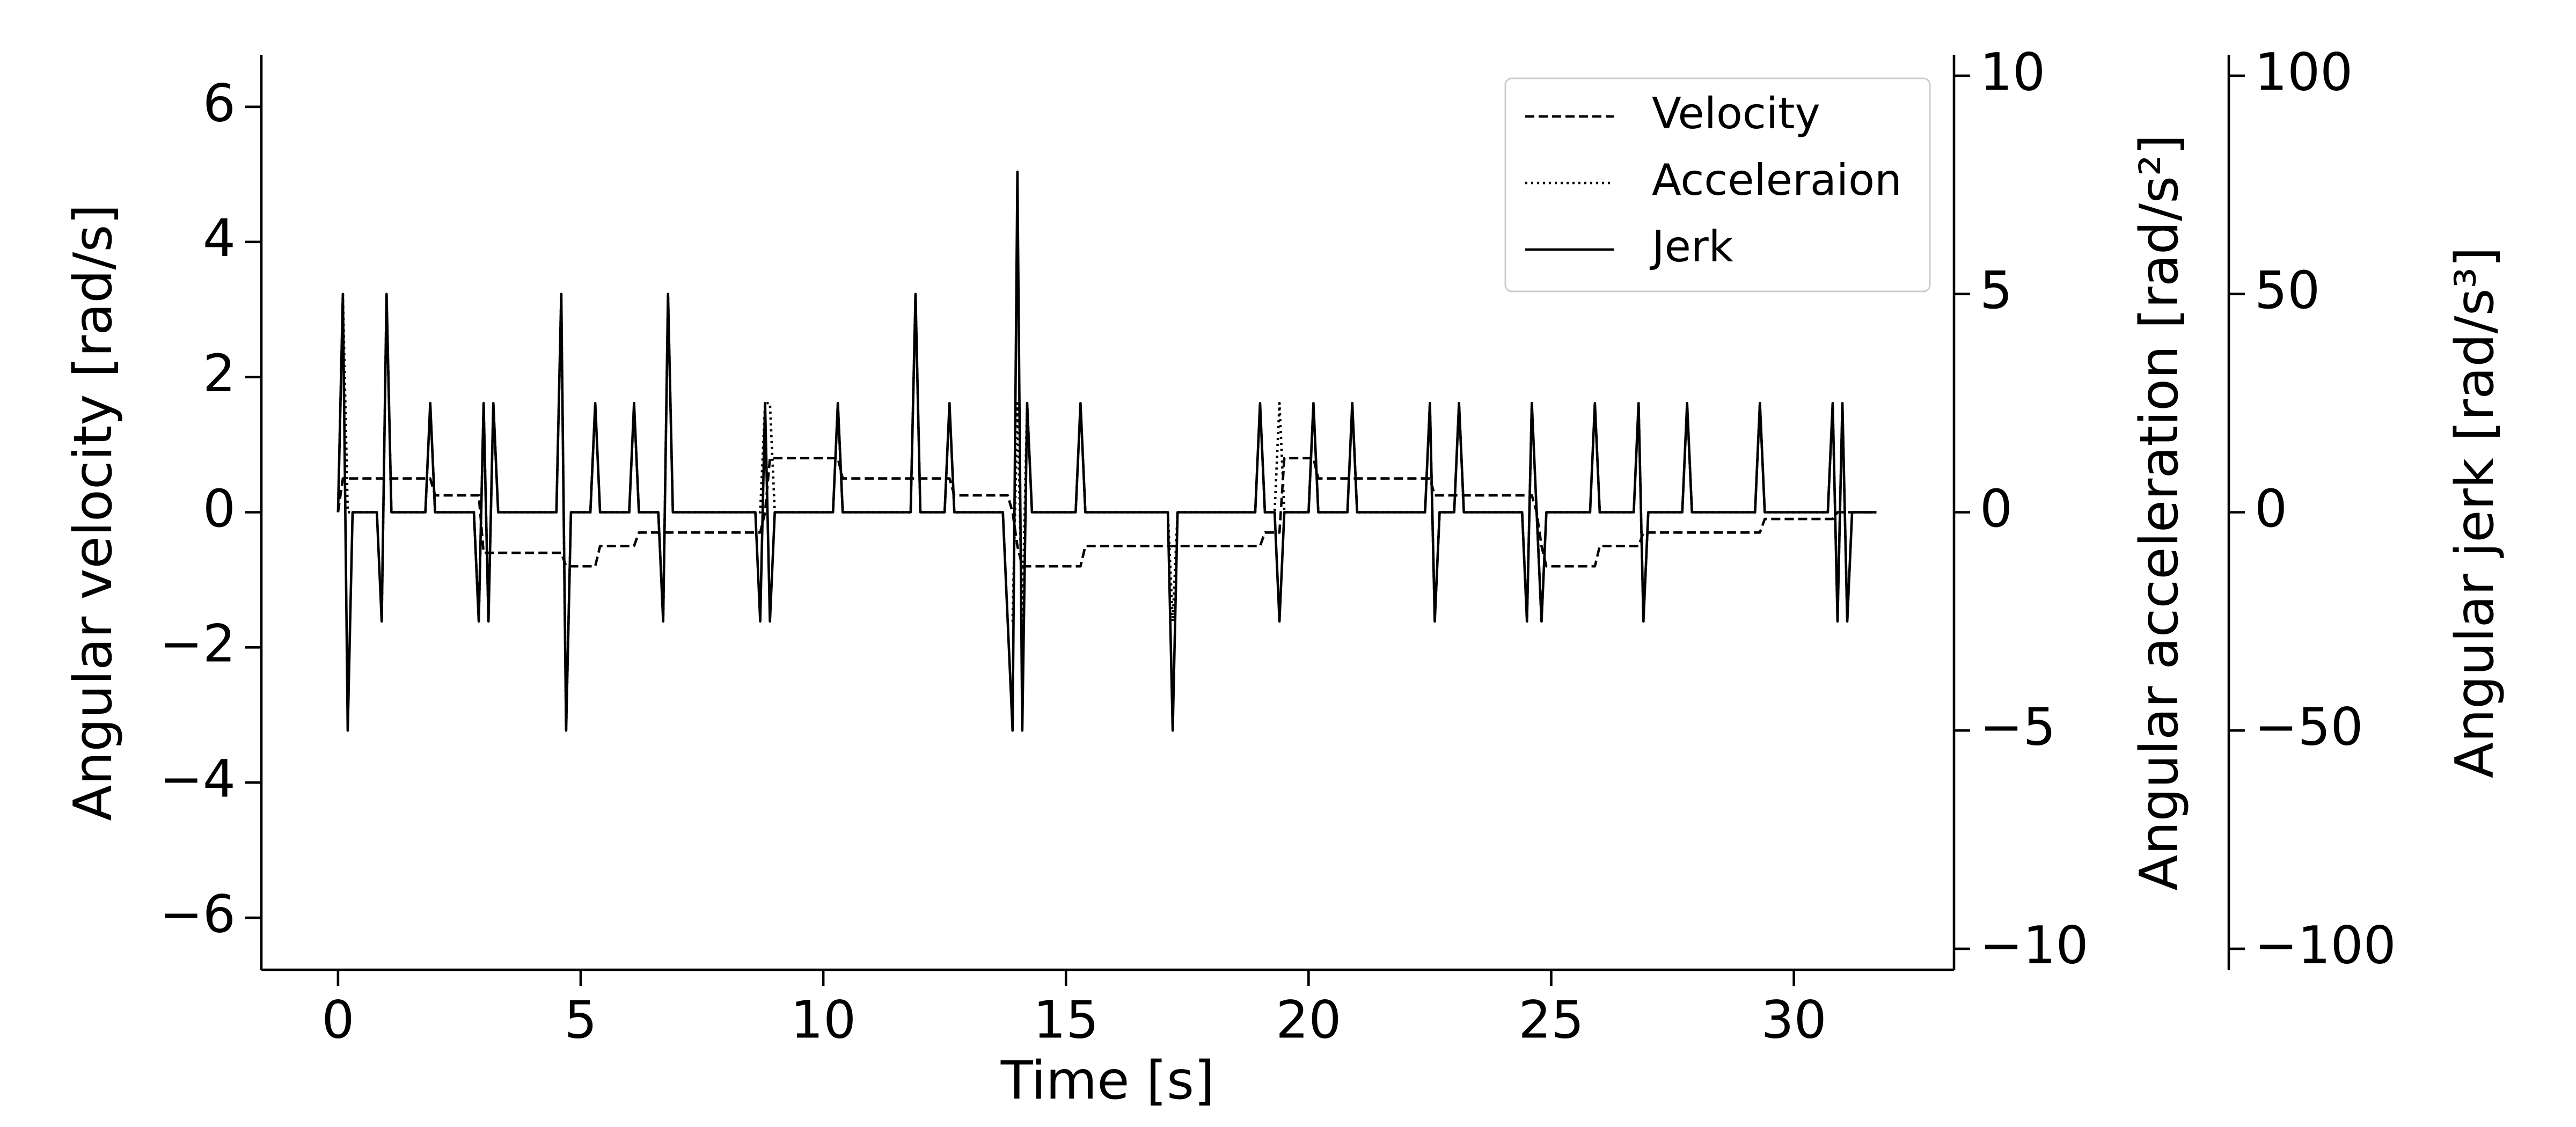  What do you see at coordinates (219, 238) in the screenshot?
I see `y-tick-label: 4` at bounding box center [219, 238].